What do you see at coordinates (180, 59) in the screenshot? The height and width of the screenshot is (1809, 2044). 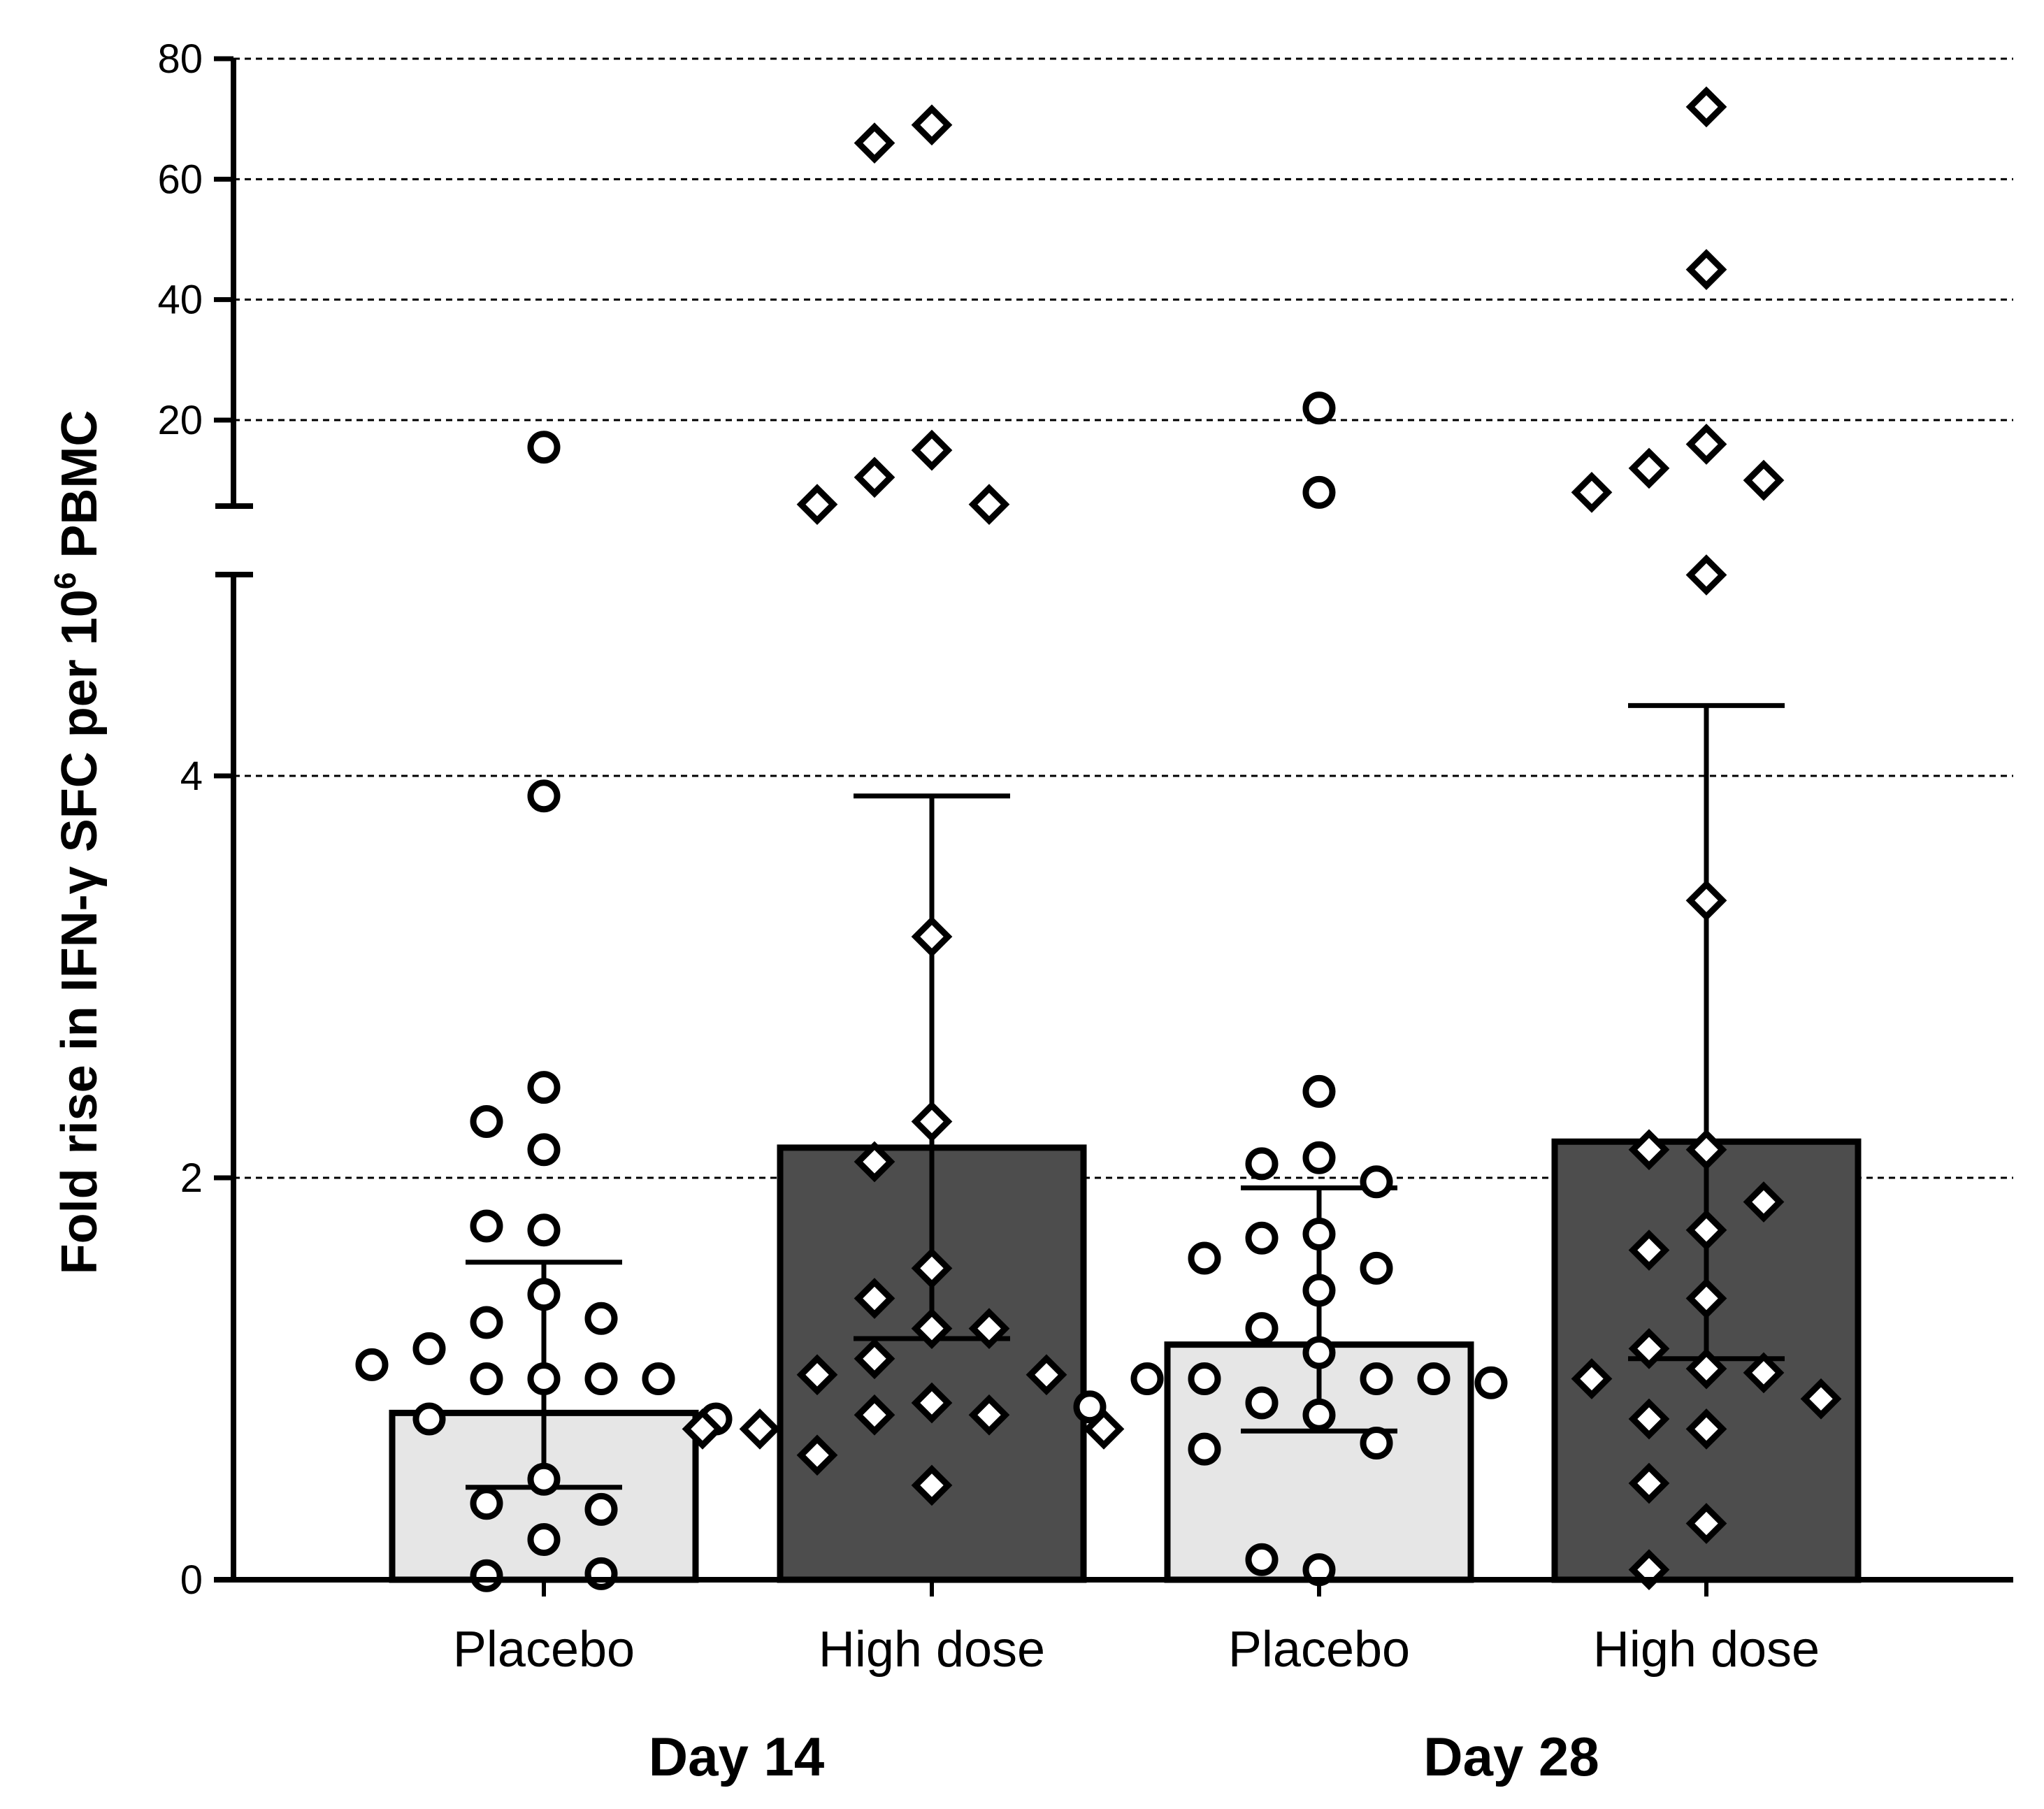 I see `y-tick-label-upper-80: 80` at bounding box center [180, 59].